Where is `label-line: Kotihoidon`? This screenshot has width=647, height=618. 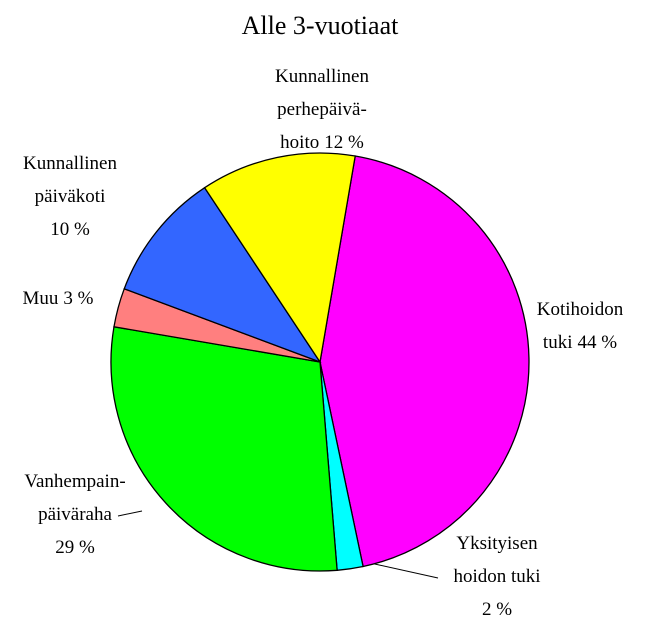
label-line: Kotihoidon is located at coordinates (580, 309).